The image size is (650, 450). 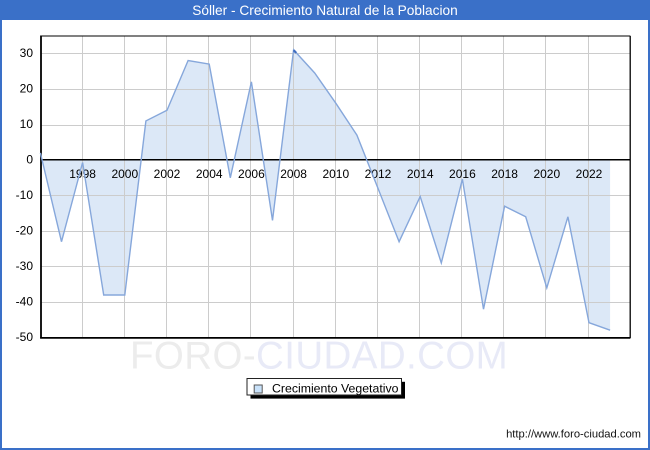 I want to click on svg-text: 10, so click(x=27, y=124).